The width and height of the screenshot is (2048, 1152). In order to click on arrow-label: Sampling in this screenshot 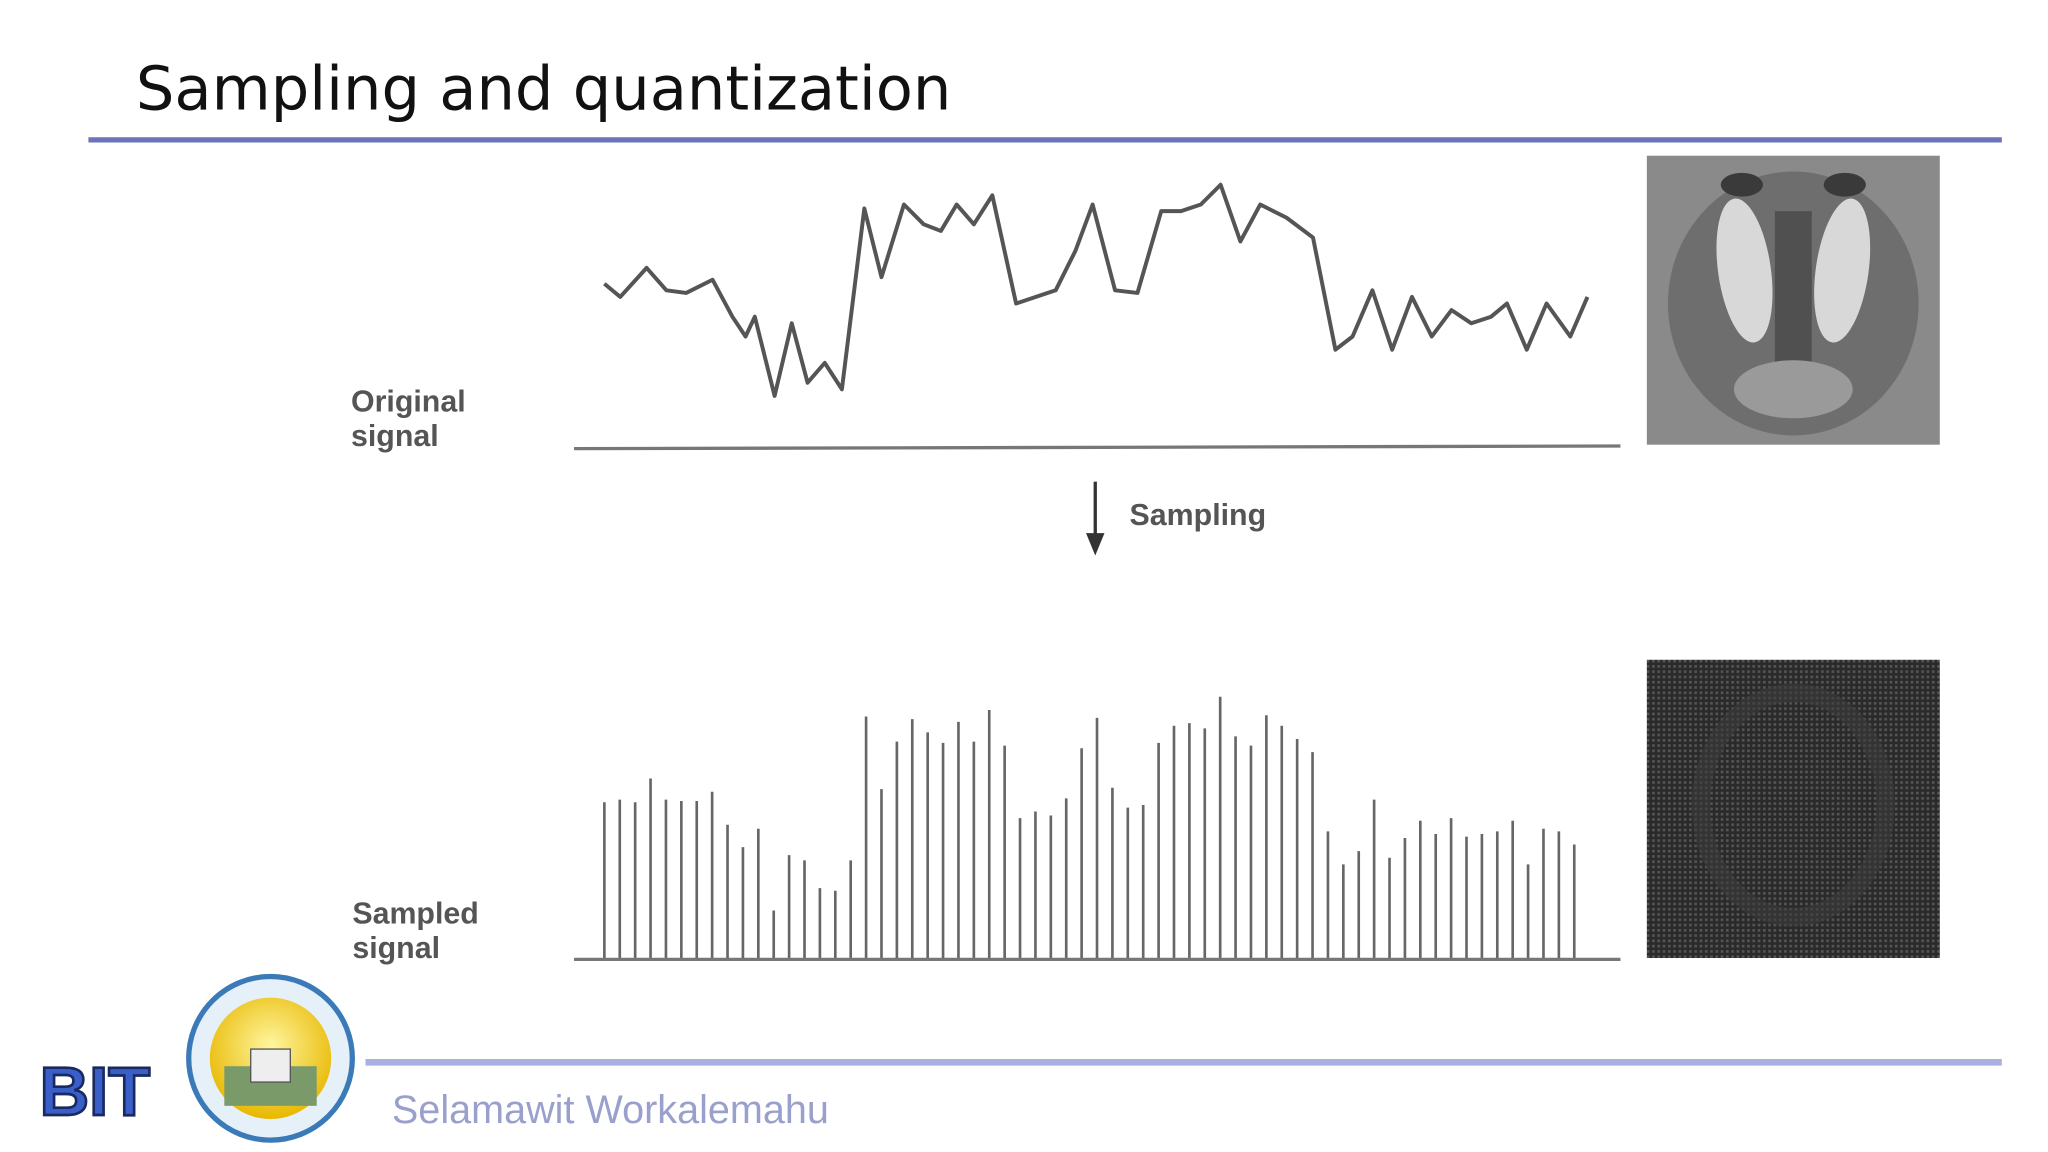, I will do `click(1198, 515)`.